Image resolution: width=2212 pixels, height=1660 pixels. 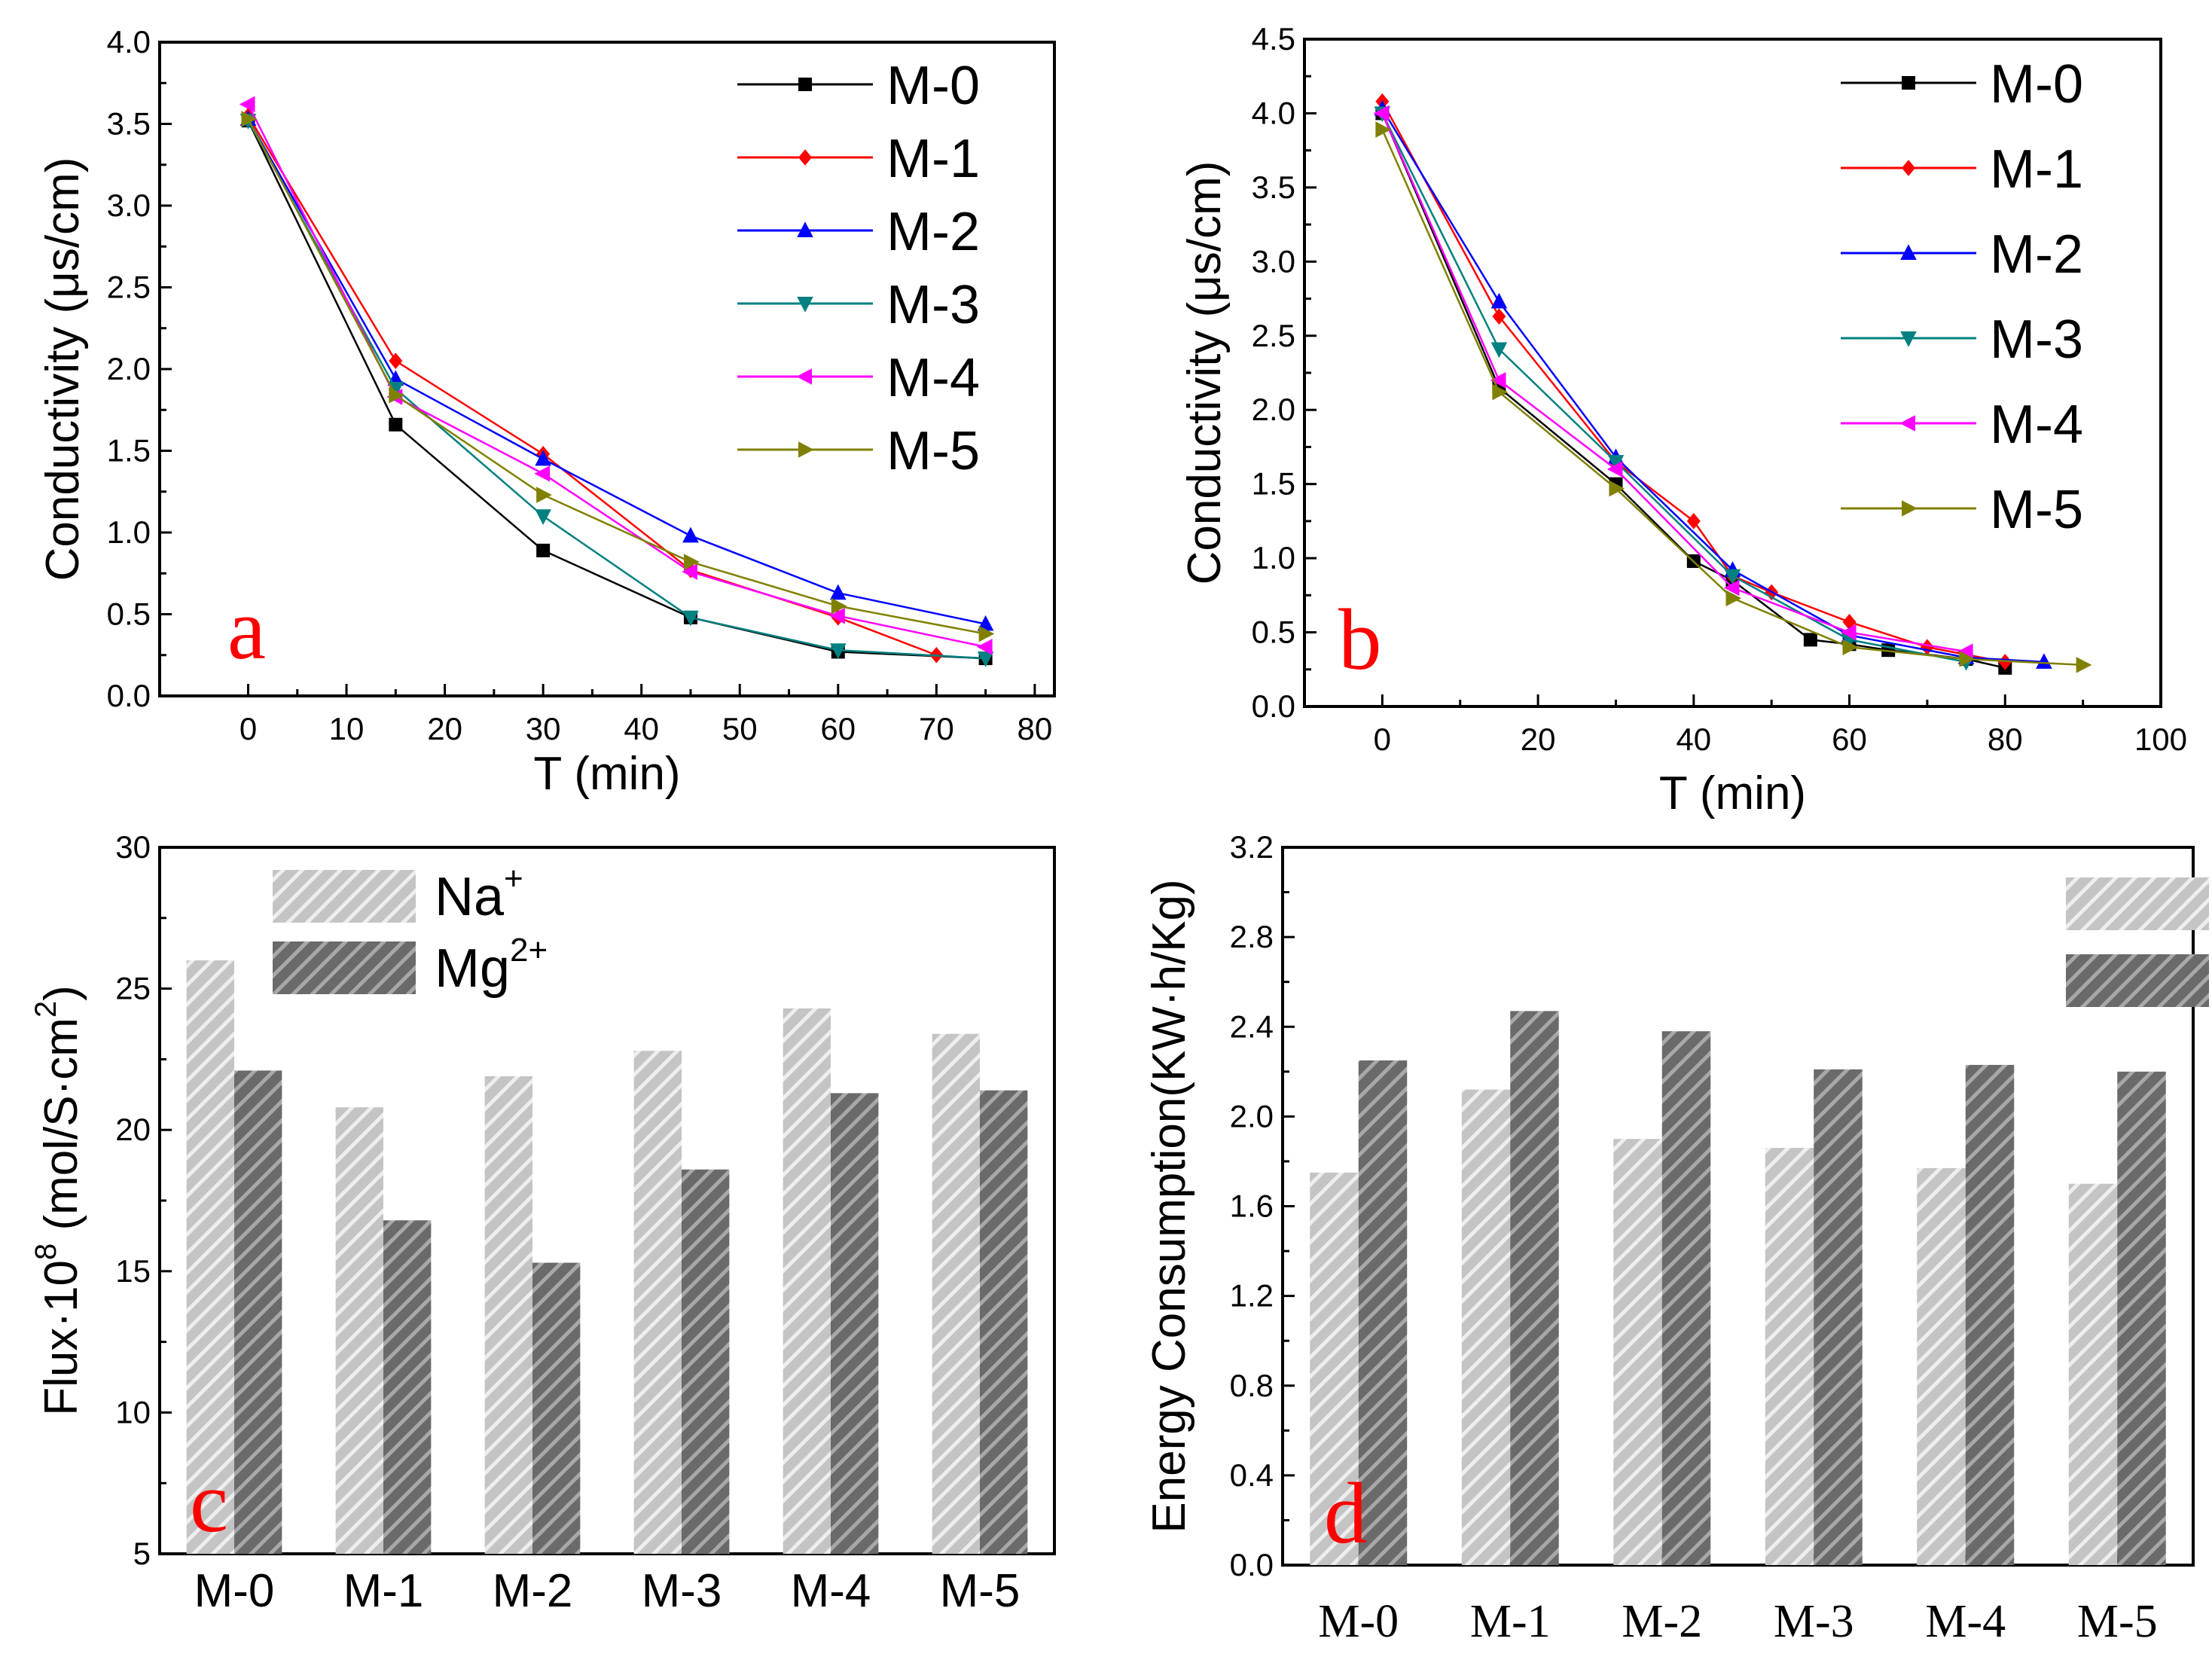 What do you see at coordinates (641, 728) in the screenshot?
I see `x-tick-label: 40` at bounding box center [641, 728].